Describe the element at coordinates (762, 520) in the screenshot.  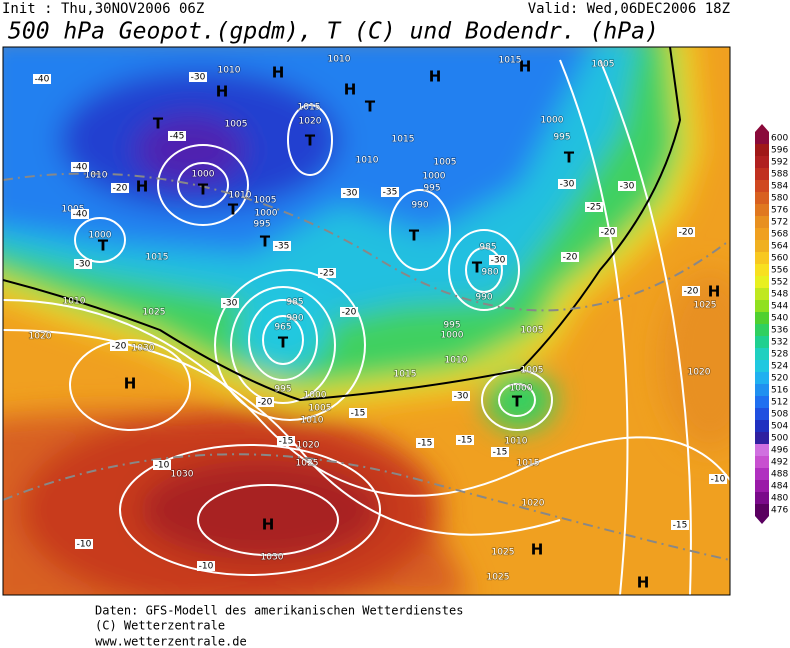
I see `colorbar-cap` at that location.